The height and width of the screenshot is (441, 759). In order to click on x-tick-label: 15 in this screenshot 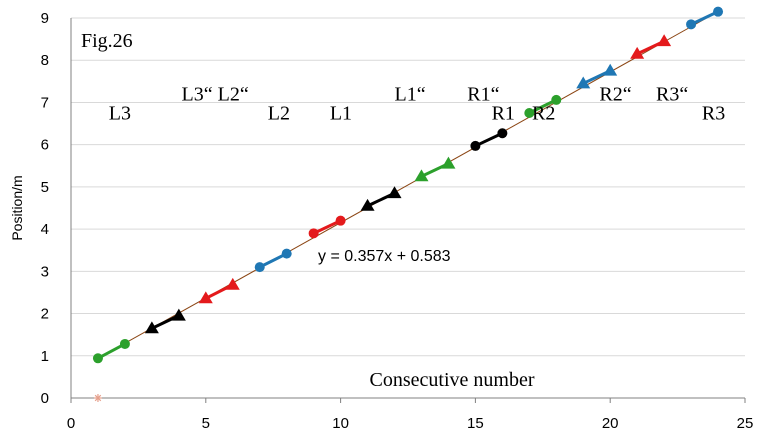, I will do `click(475, 423)`.